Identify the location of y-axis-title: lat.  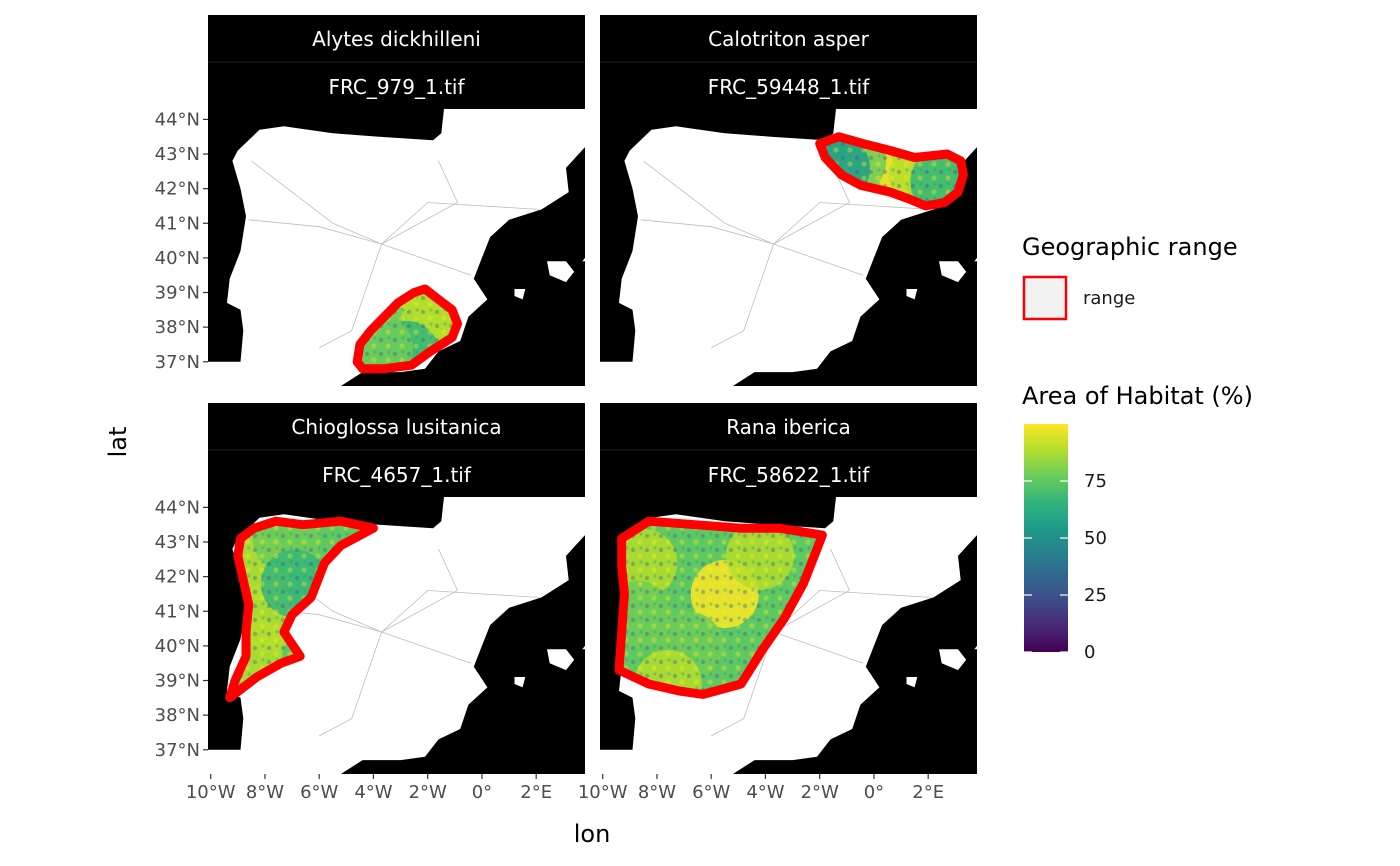
(118, 442).